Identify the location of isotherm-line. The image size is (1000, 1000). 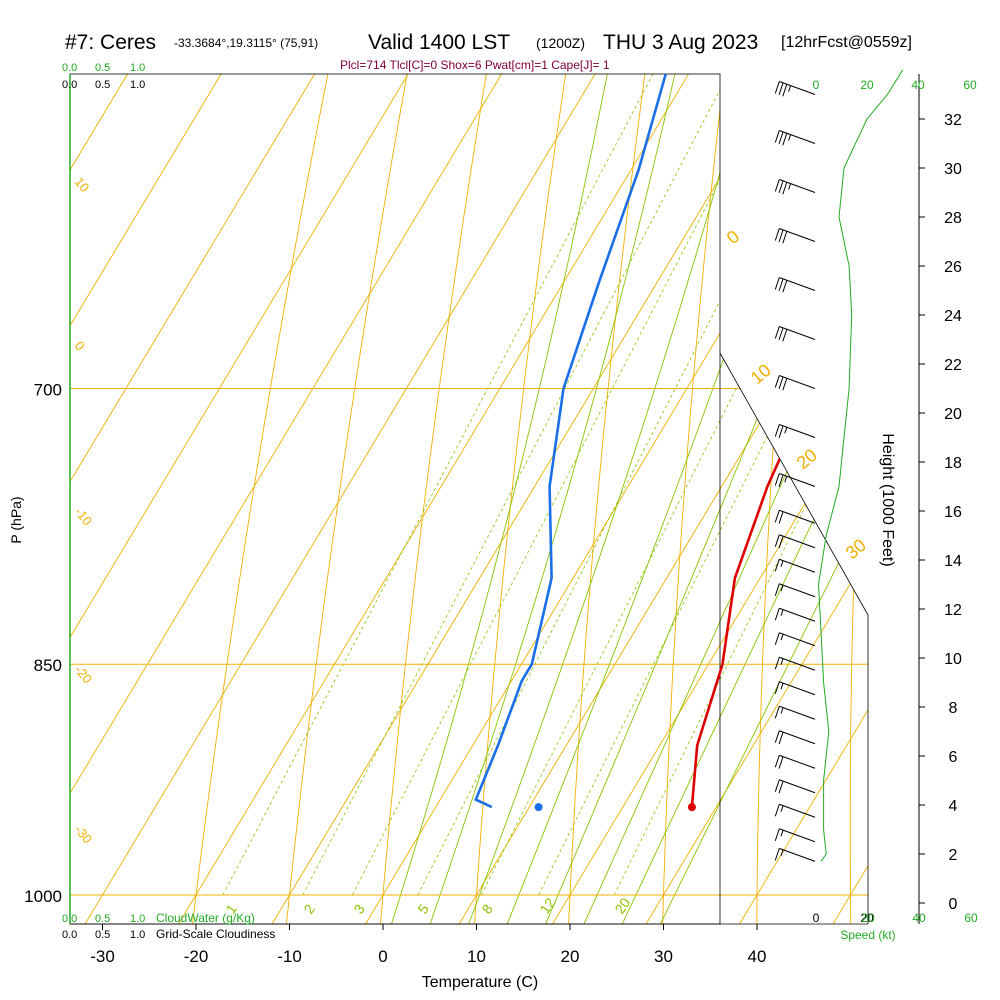
(951, 482).